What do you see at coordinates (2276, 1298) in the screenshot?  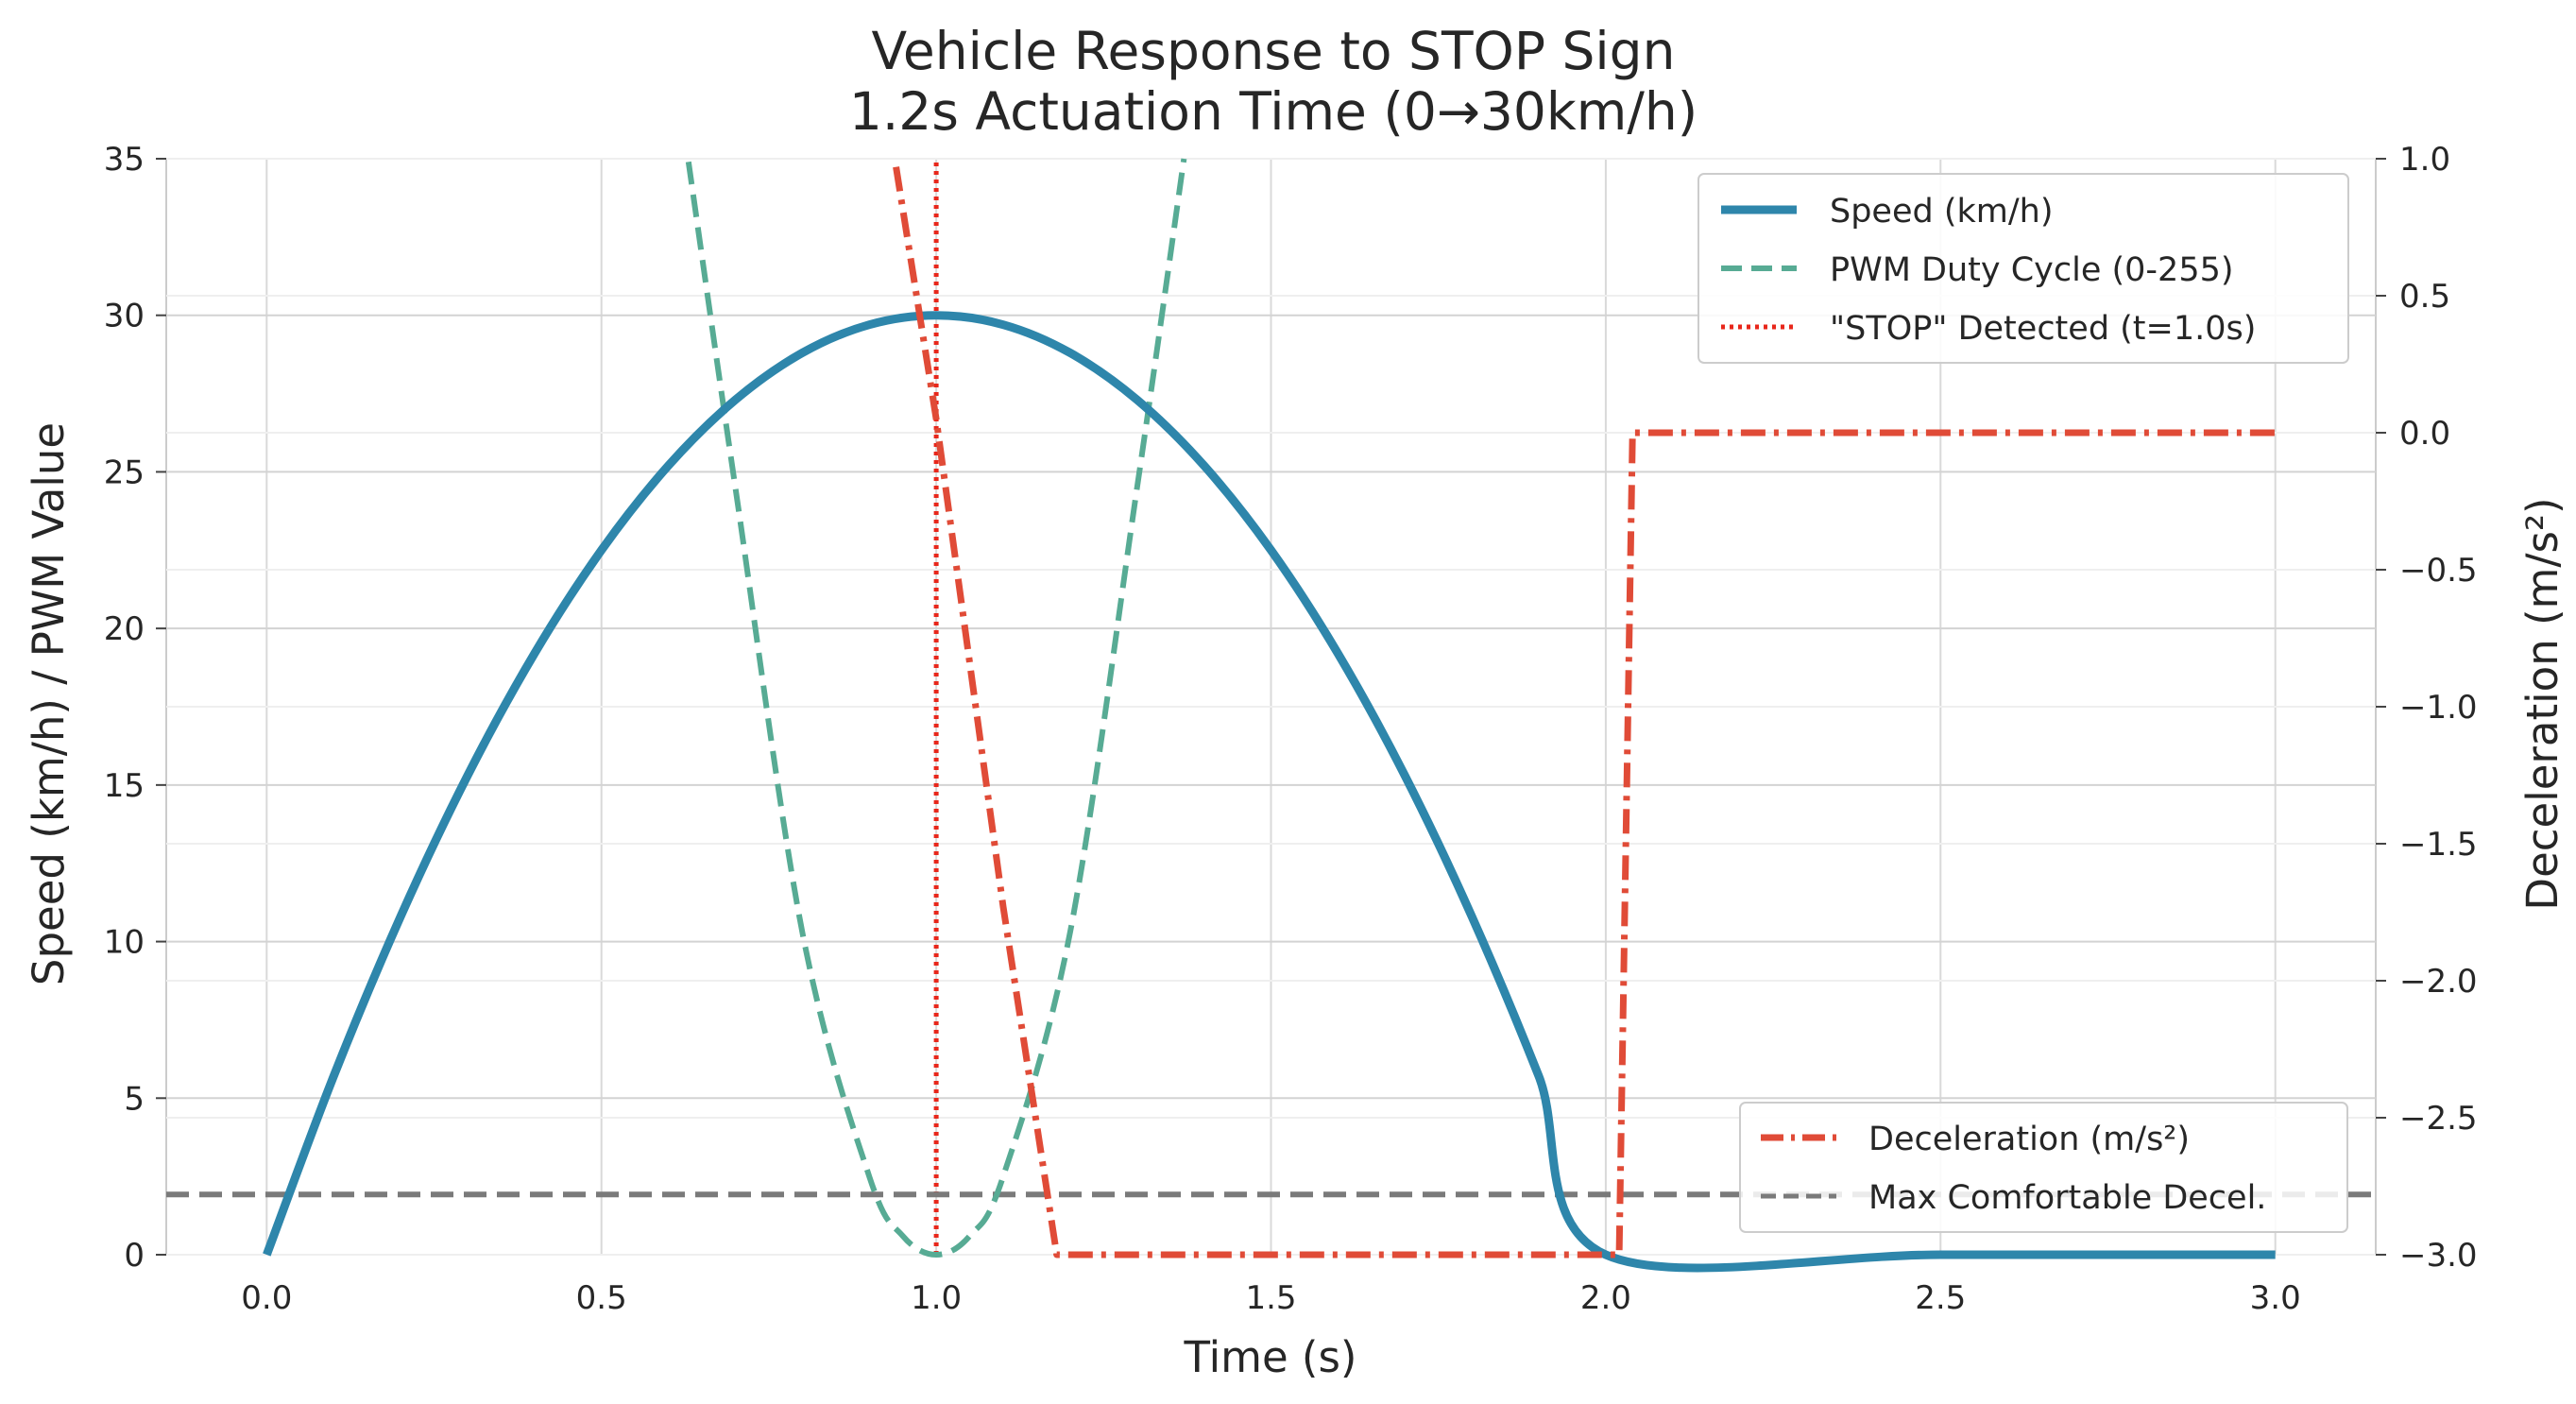 I see `x-tick-label: 3.0` at bounding box center [2276, 1298].